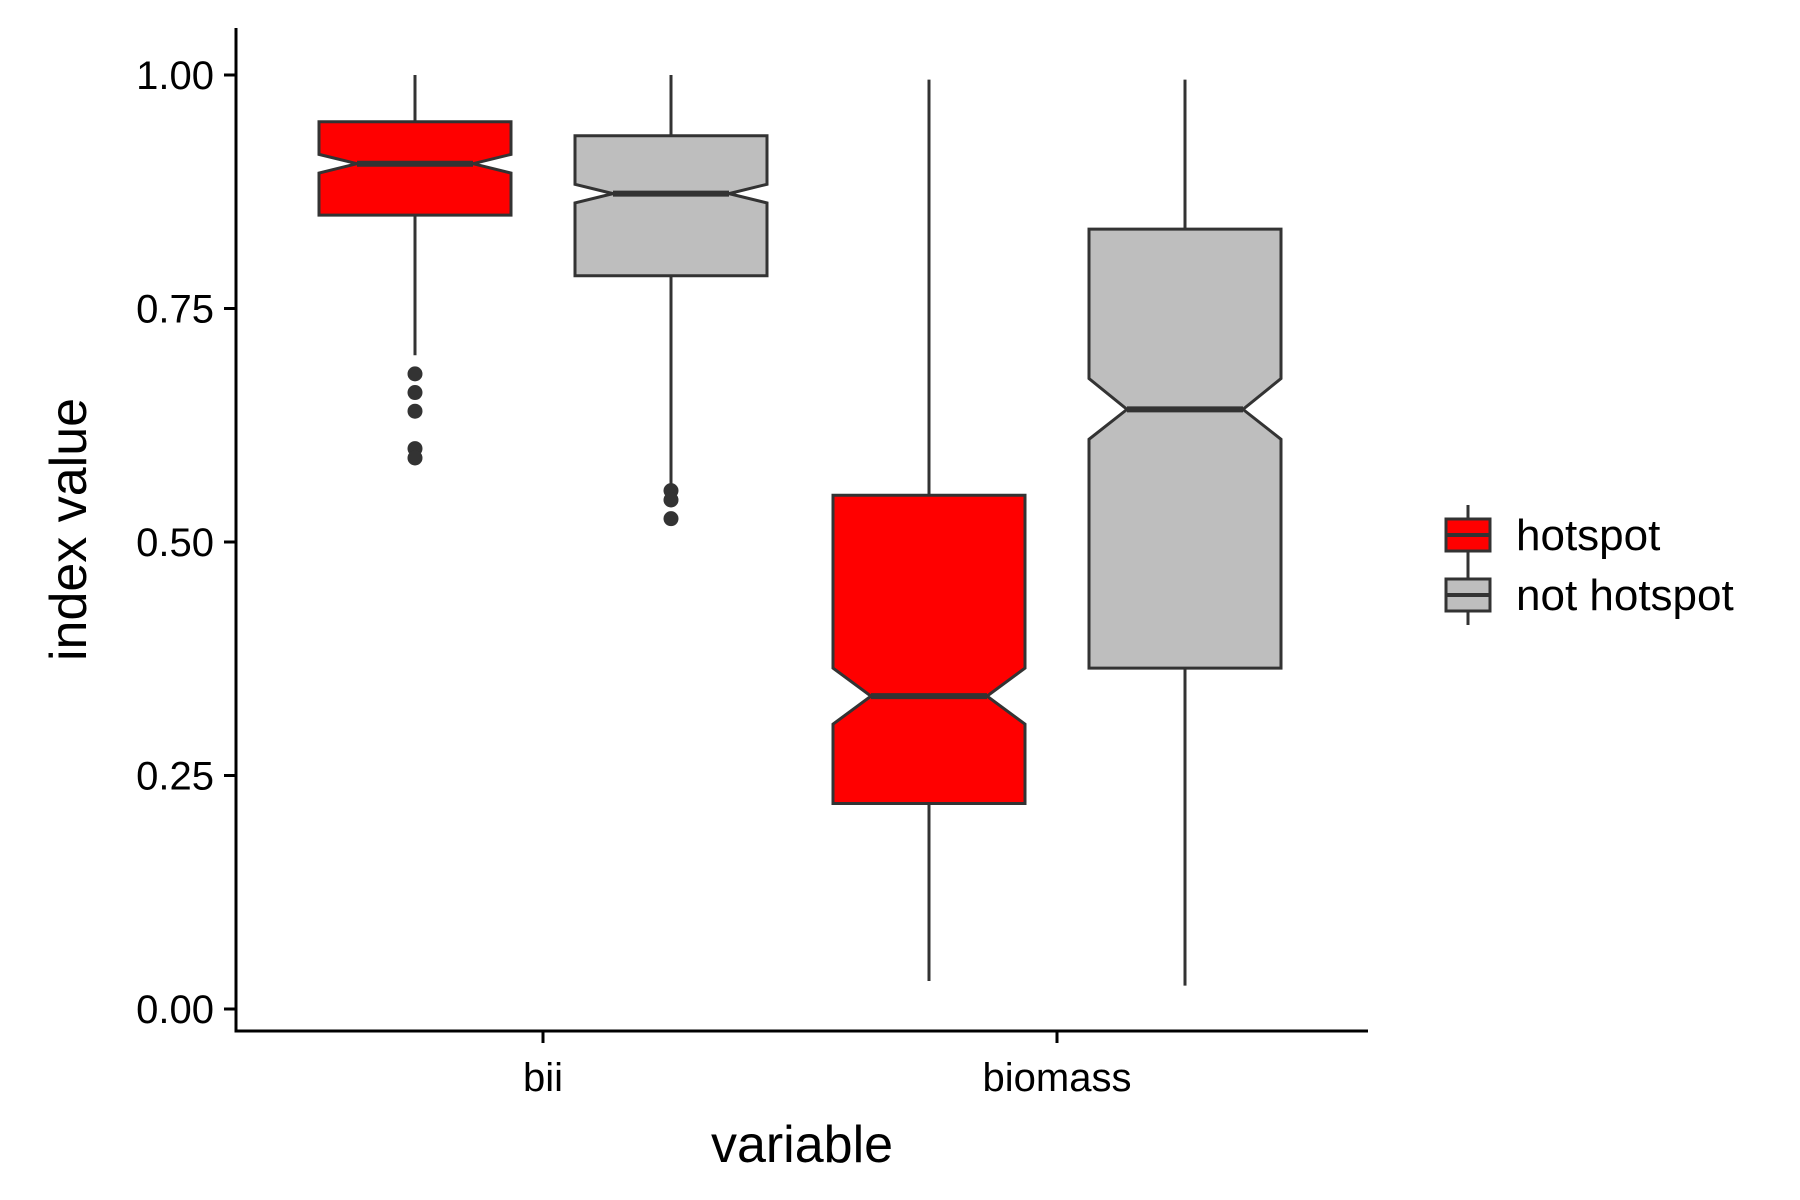 The width and height of the screenshot is (1800, 1200). Describe the element at coordinates (415, 270) in the screenshot. I see `box-hotspot-bii` at that location.